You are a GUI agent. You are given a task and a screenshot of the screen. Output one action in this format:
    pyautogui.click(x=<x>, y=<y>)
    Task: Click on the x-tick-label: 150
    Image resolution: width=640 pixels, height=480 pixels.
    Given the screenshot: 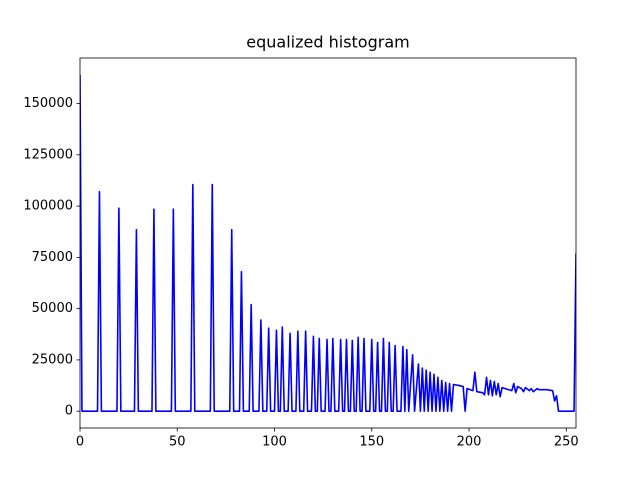 What is the action you would take?
    pyautogui.click(x=371, y=442)
    